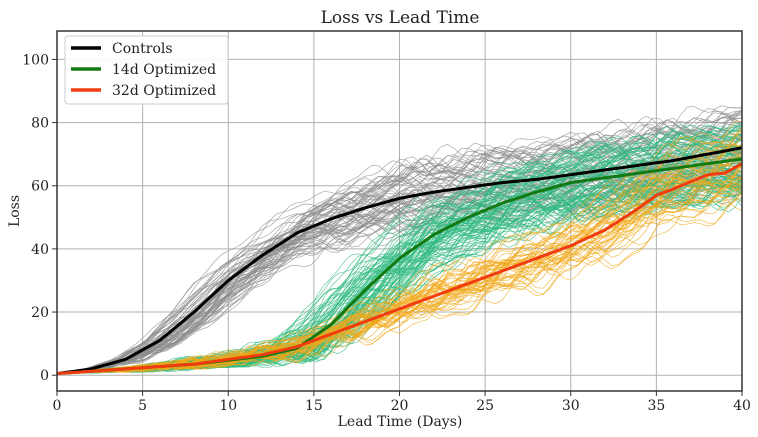 The width and height of the screenshot is (758, 437). Describe the element at coordinates (40, 250) in the screenshot. I see `y-tick-label: 40` at that location.